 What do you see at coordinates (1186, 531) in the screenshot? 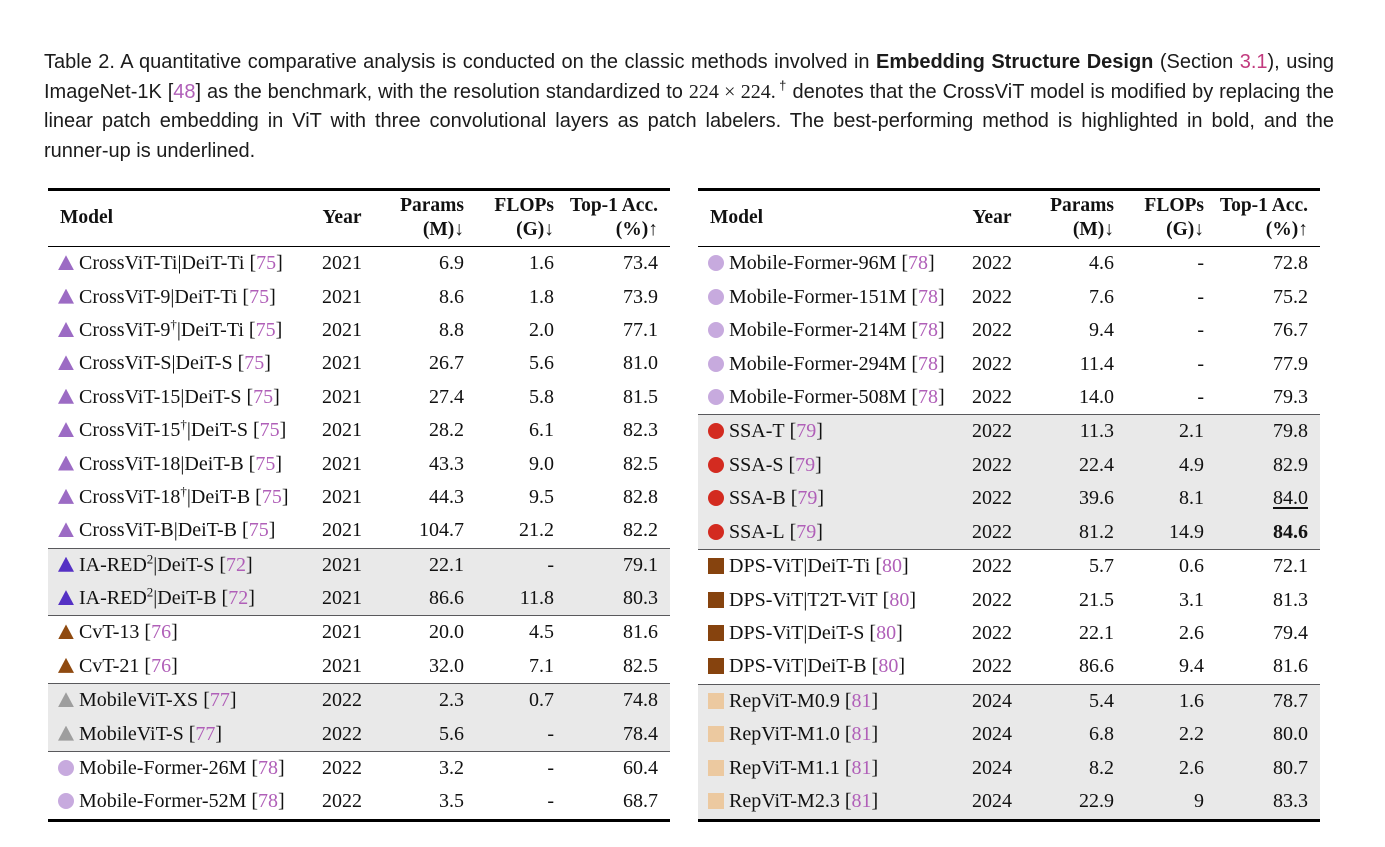
I see `flops-cell: 14.9` at bounding box center [1186, 531].